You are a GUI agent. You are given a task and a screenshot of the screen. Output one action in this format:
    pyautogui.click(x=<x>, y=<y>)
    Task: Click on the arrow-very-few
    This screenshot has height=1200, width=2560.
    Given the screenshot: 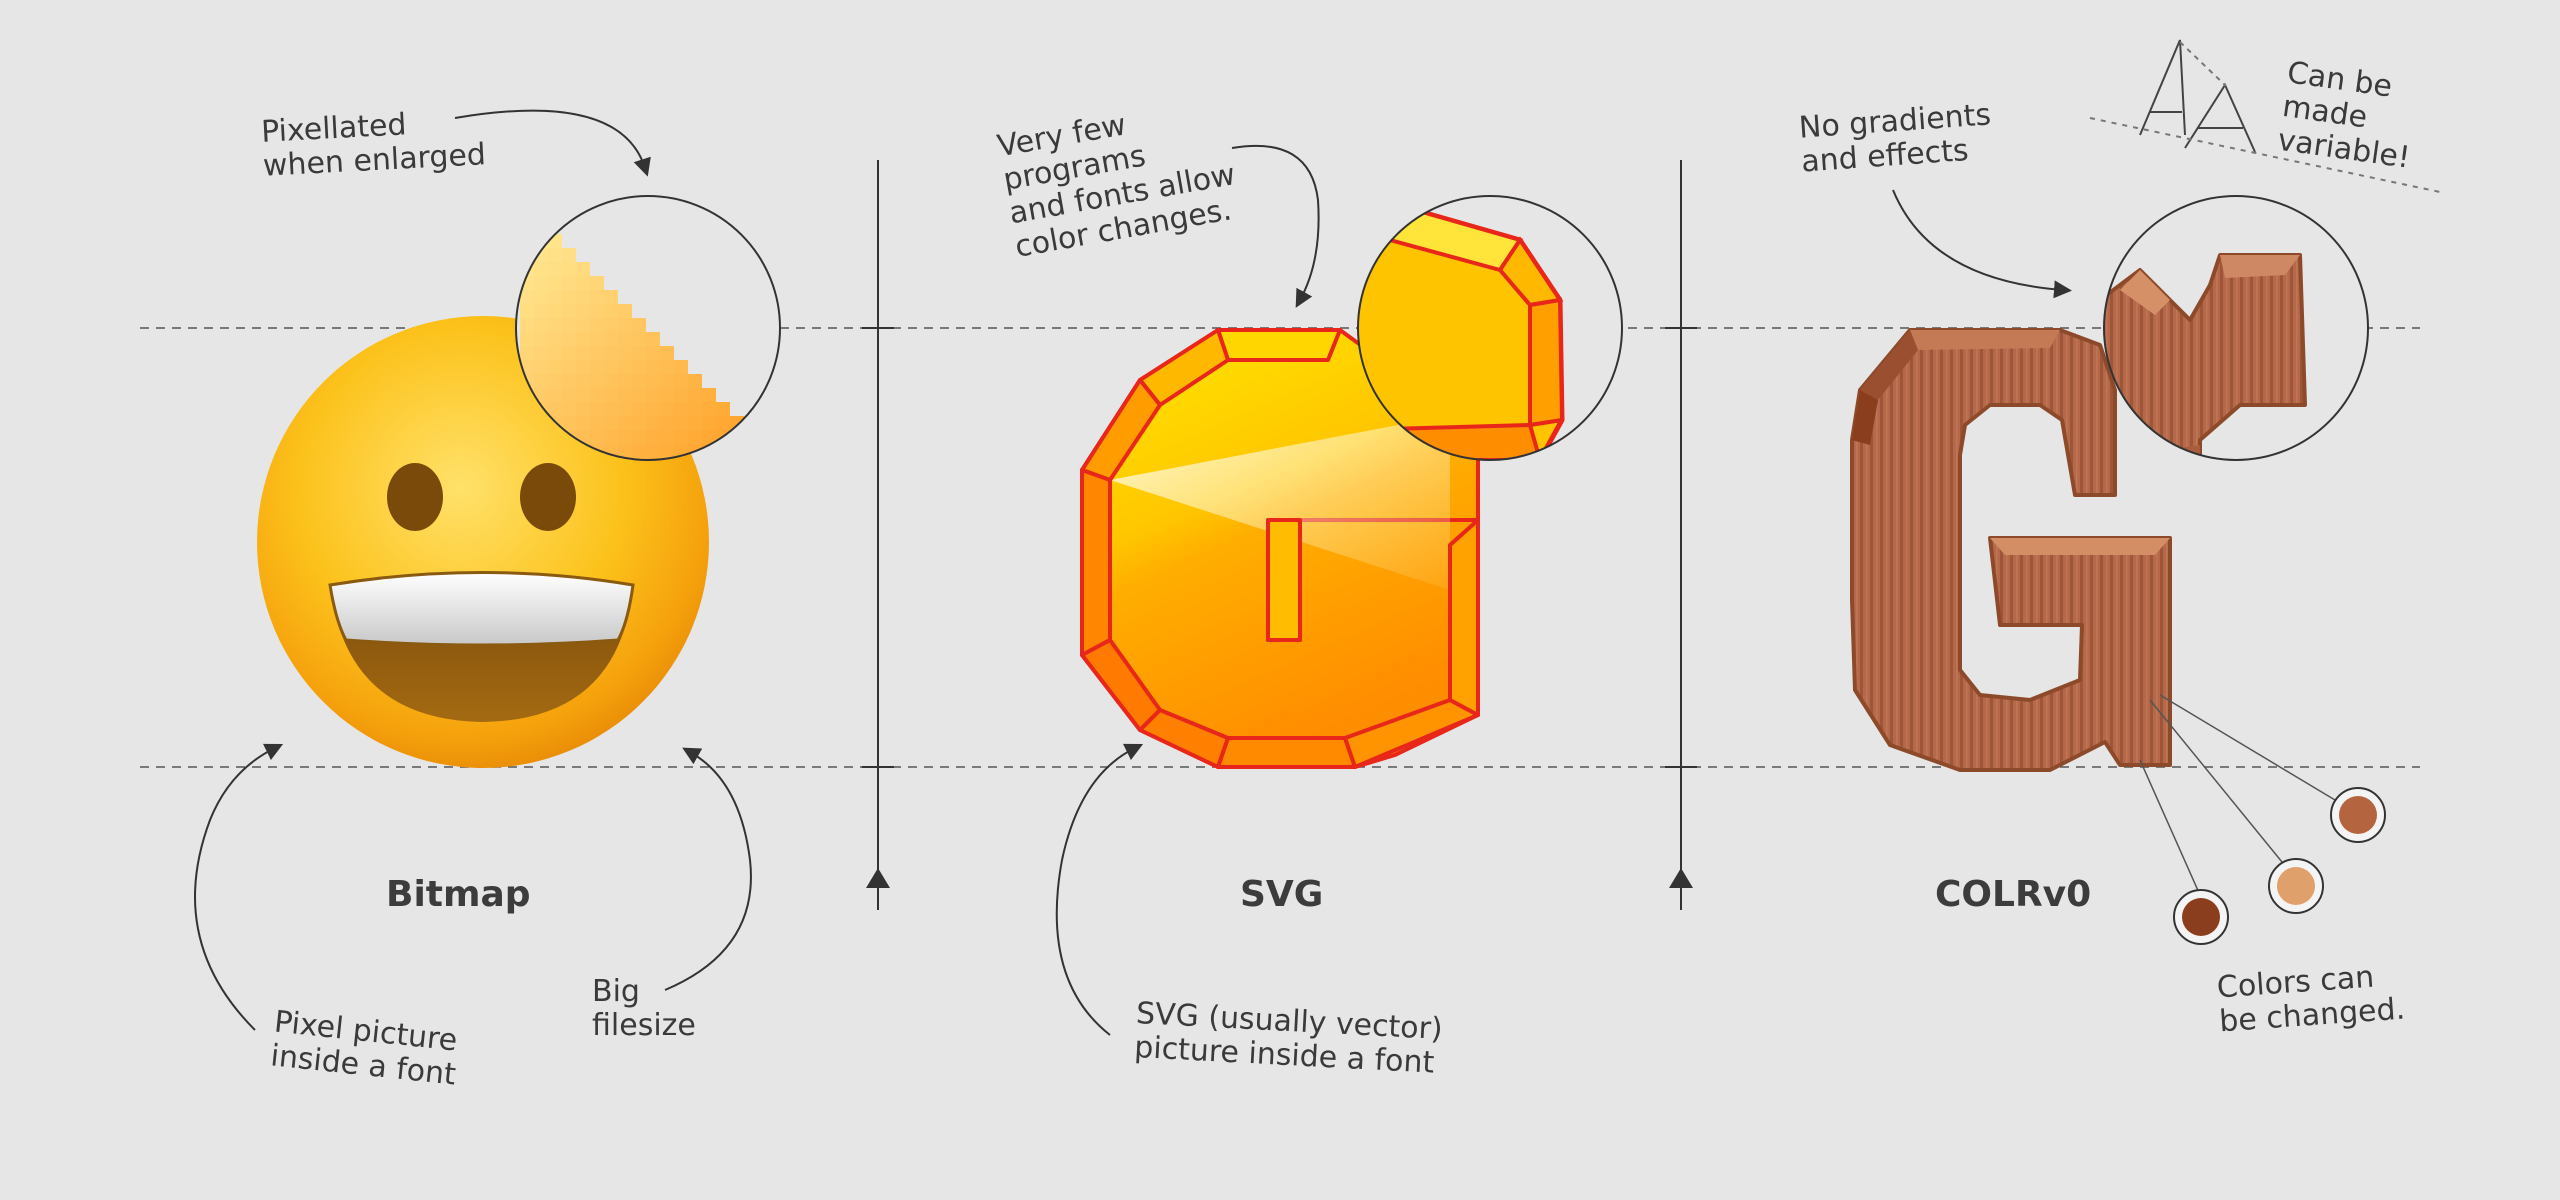 What is the action you would take?
    pyautogui.click(x=1275, y=226)
    